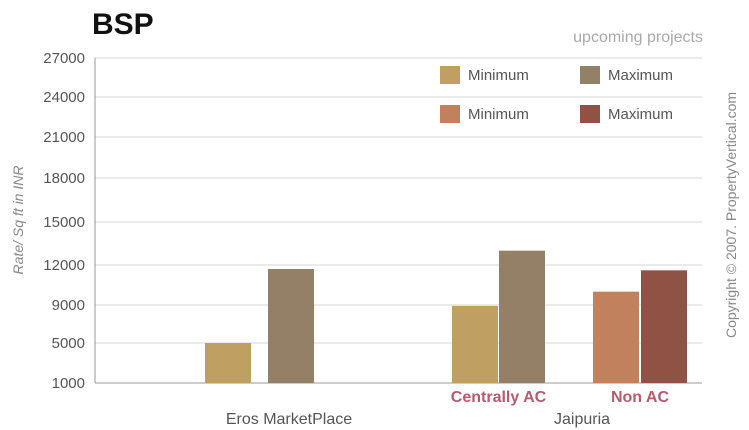 Image resolution: width=749 pixels, height=430 pixels. What do you see at coordinates (64, 97) in the screenshot?
I see `y-tick-label: 24000` at bounding box center [64, 97].